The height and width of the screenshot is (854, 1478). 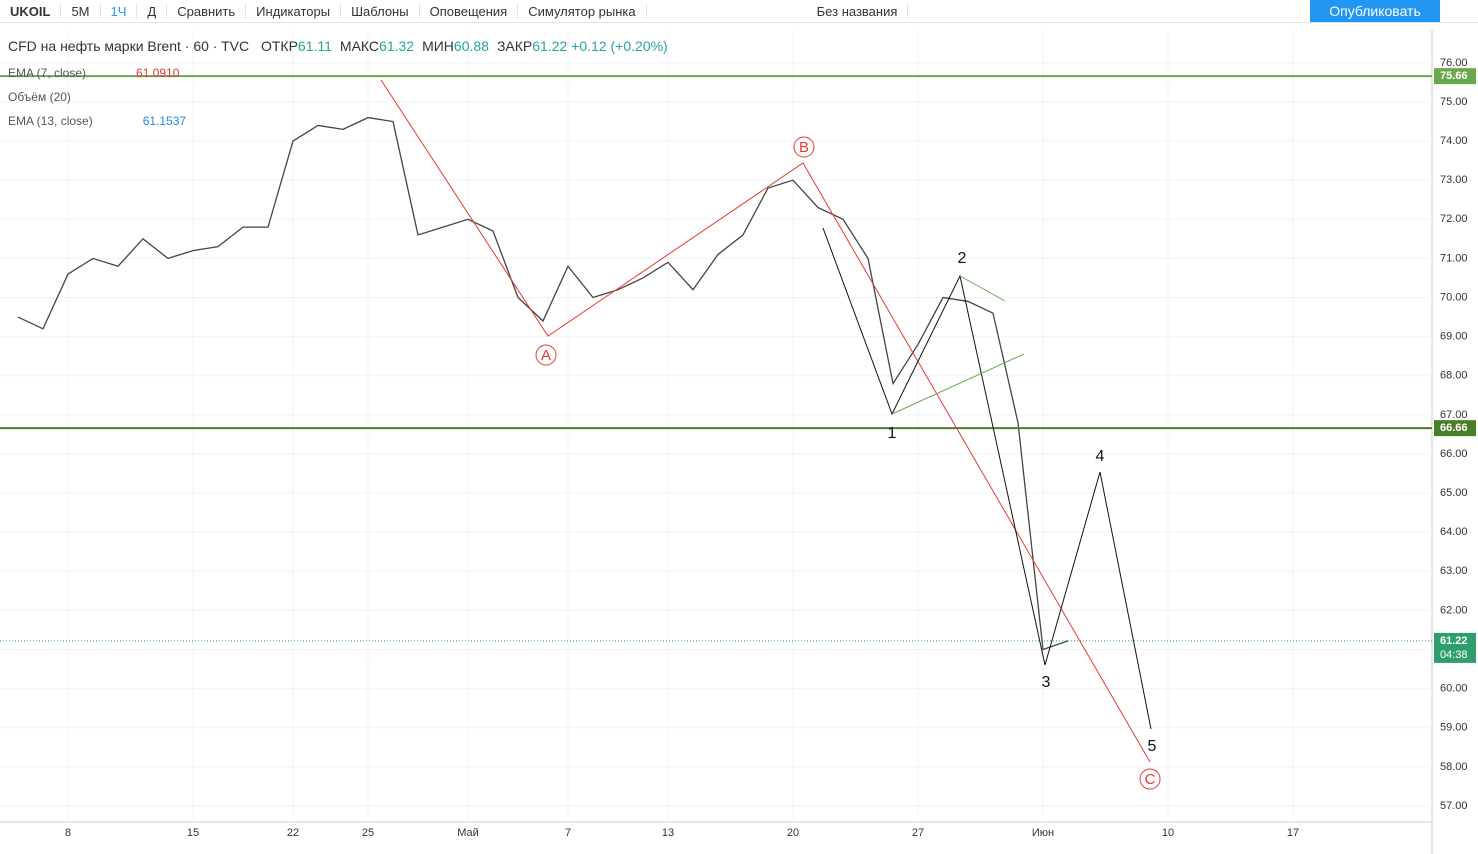 I want to click on symbol: UKOIL, so click(x=31, y=11).